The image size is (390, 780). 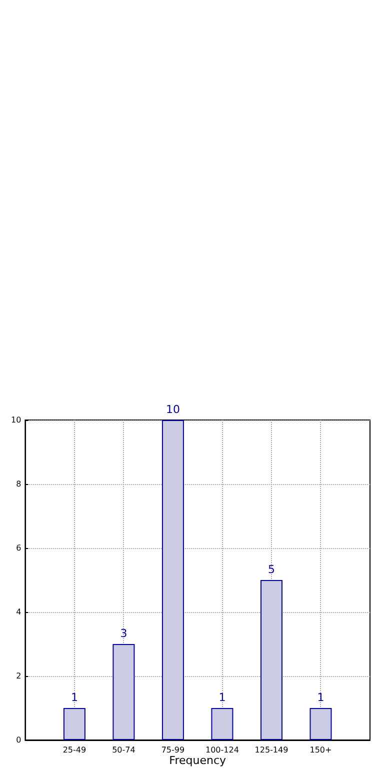 I want to click on y-tick-label: 4, so click(x=19, y=612).